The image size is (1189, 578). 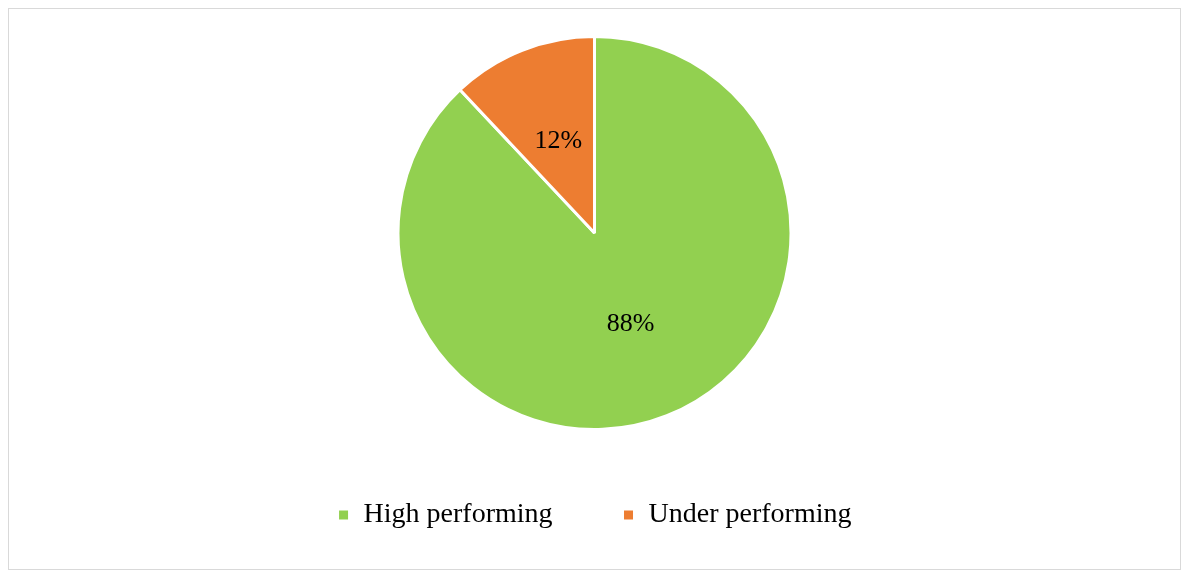 What do you see at coordinates (630, 323) in the screenshot?
I see `data-label: 88%` at bounding box center [630, 323].